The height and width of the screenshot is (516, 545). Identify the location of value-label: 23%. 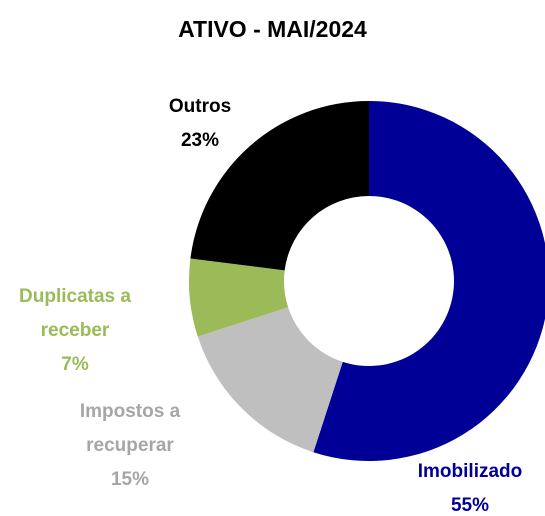
(200, 140).